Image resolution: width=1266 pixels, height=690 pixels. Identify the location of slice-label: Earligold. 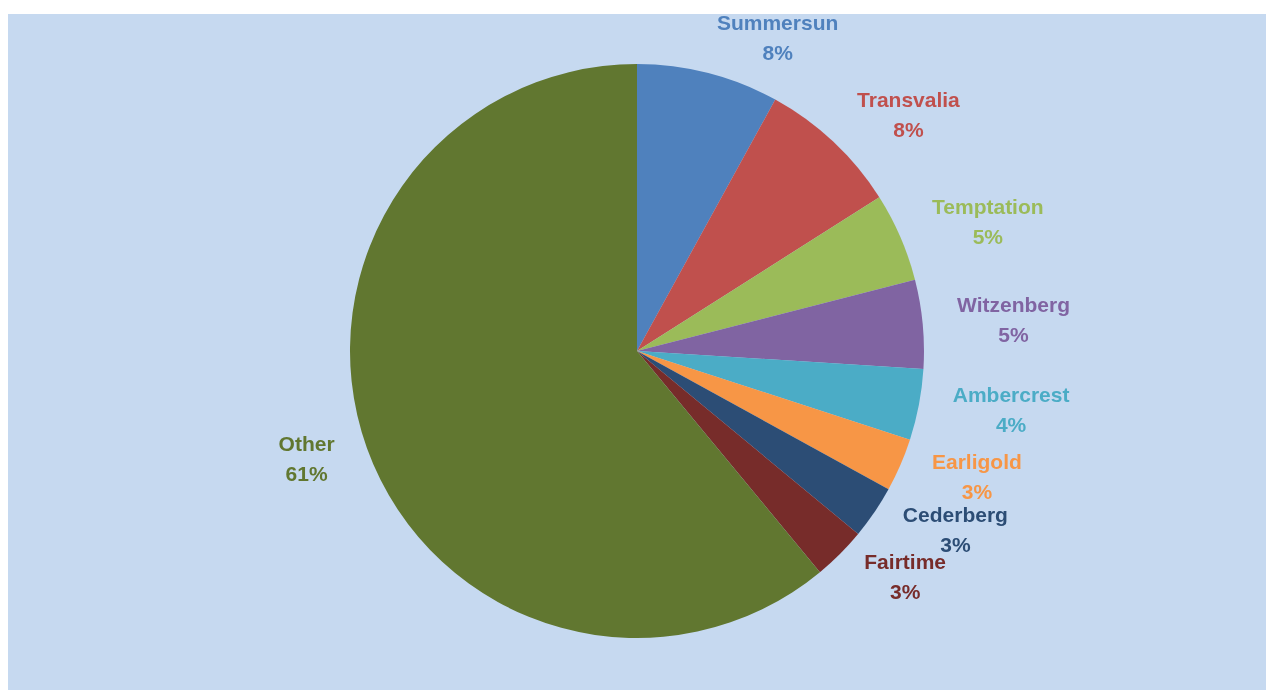
(977, 462).